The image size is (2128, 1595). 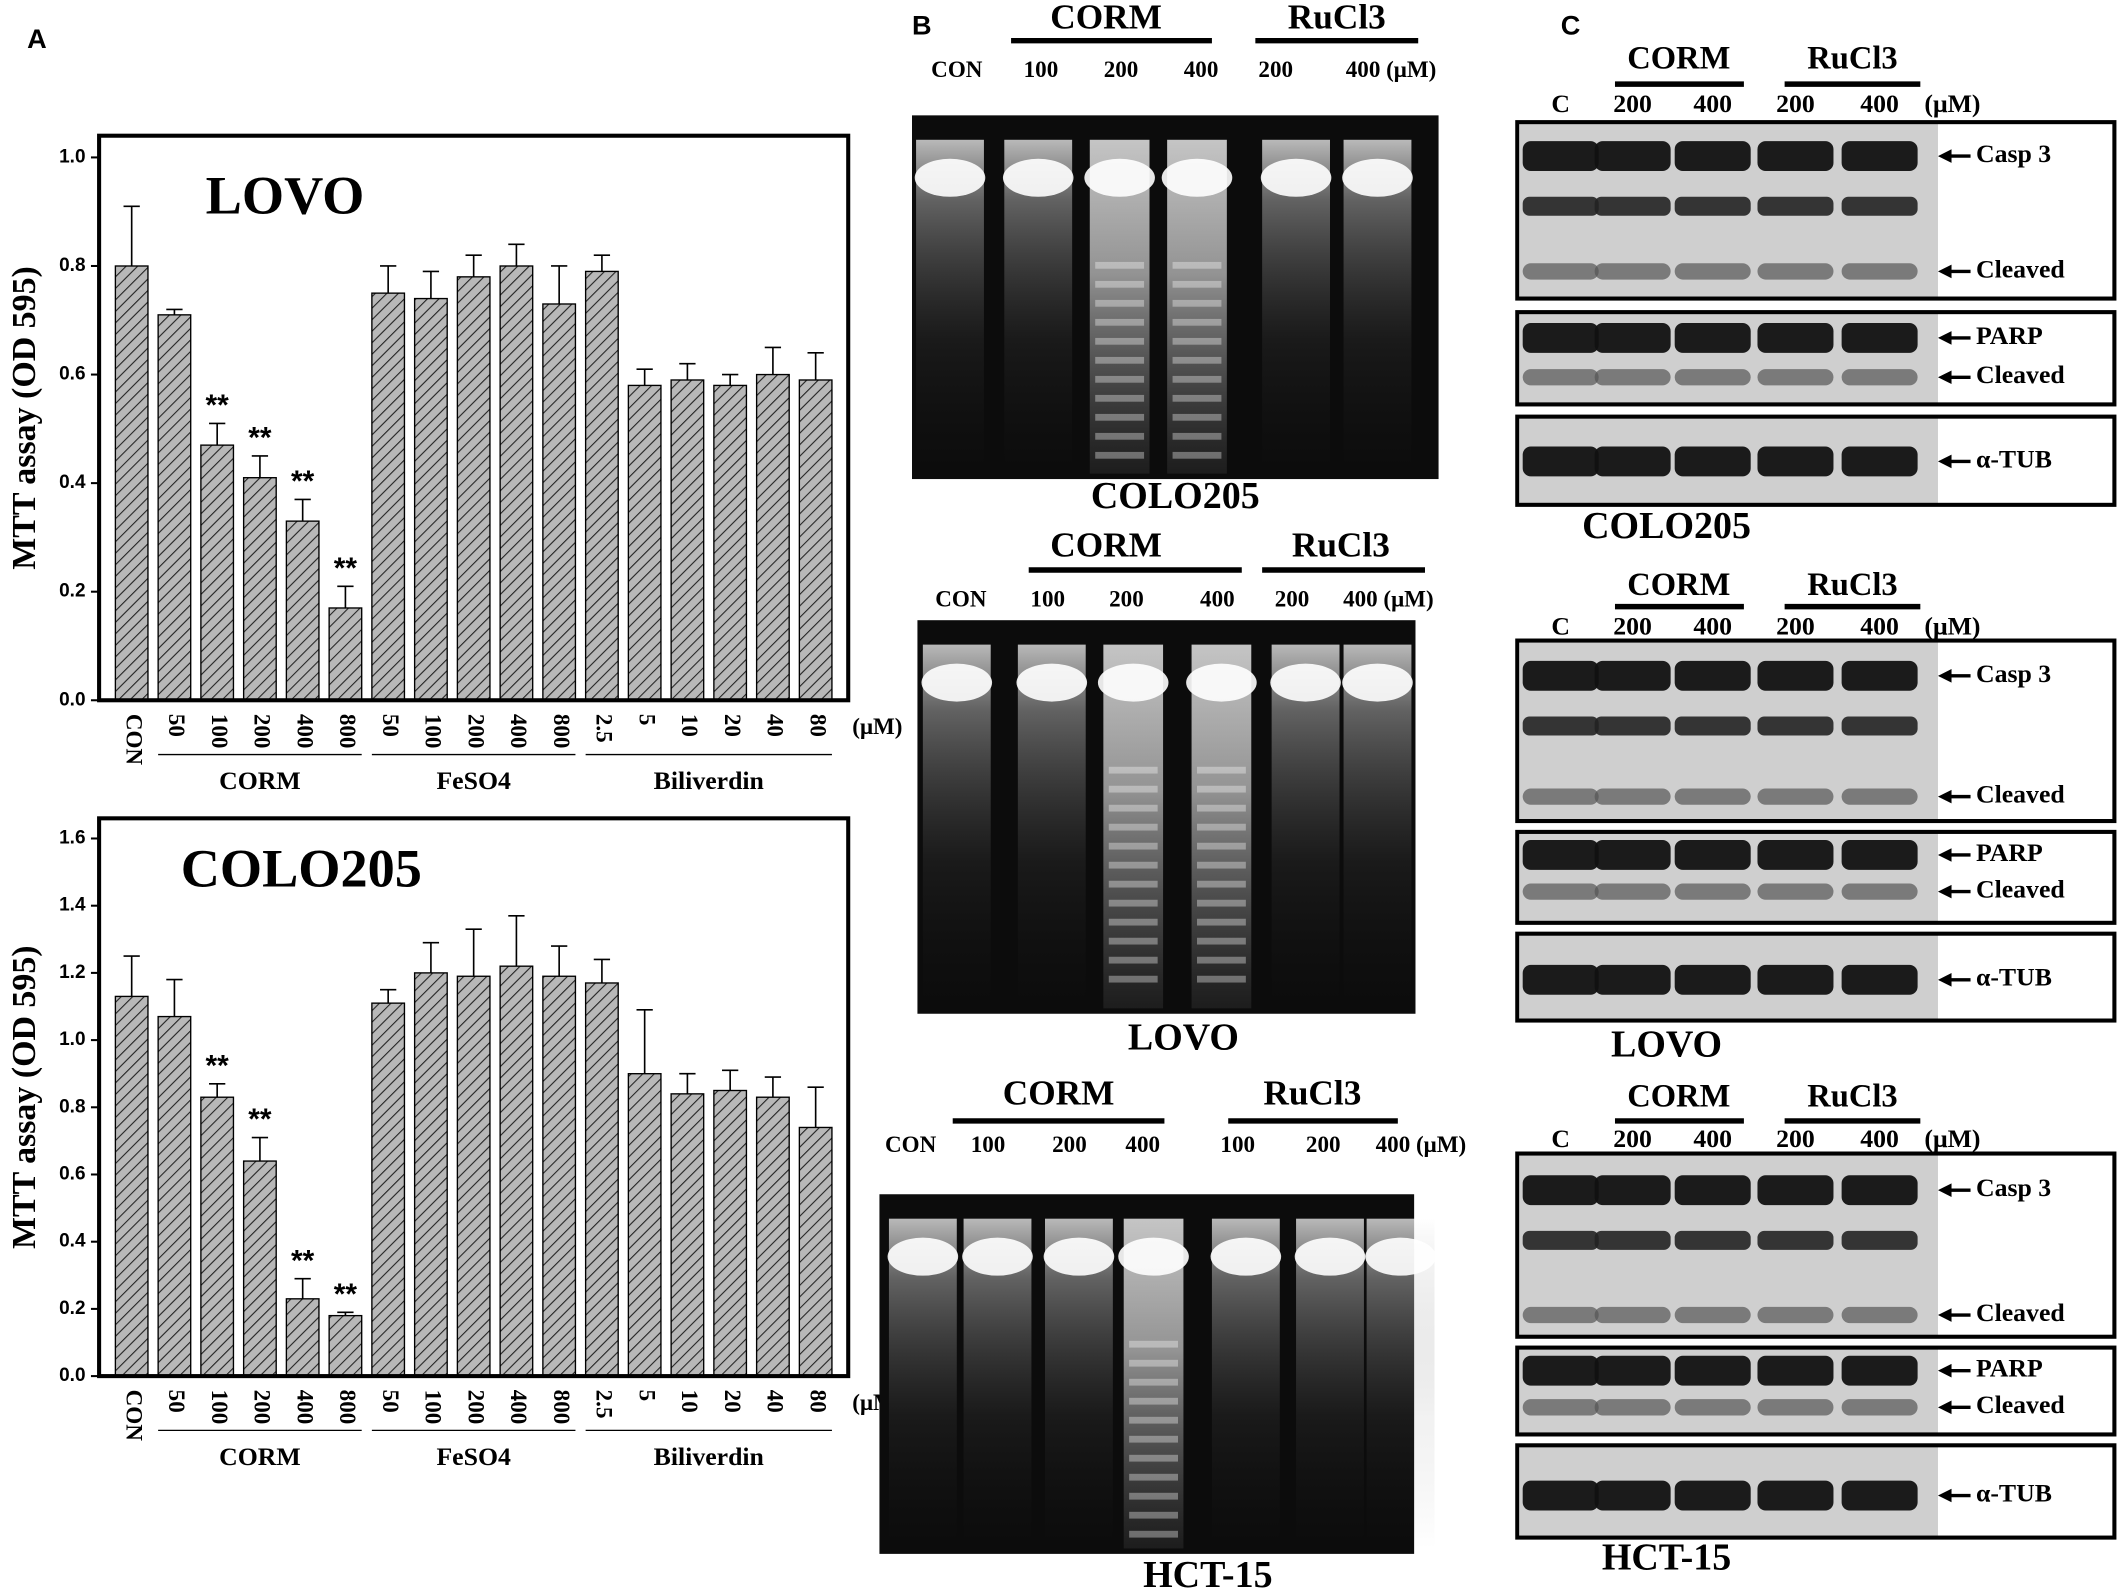 What do you see at coordinates (2013, 153) in the screenshot?
I see `band-label: Casp 3` at bounding box center [2013, 153].